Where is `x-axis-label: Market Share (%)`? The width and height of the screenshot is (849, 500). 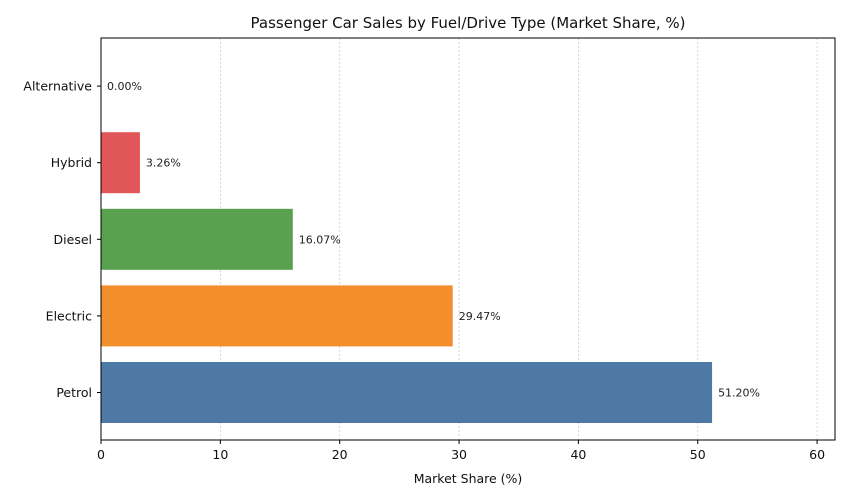 x-axis-label: Market Share (%) is located at coordinates (468, 478).